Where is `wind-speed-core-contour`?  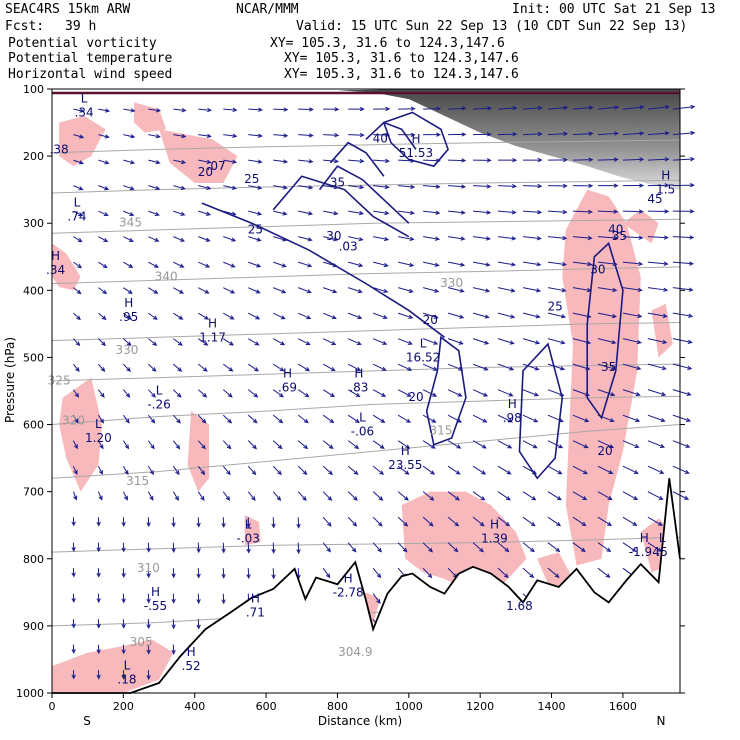 wind-speed-core-contour is located at coordinates (605, 330).